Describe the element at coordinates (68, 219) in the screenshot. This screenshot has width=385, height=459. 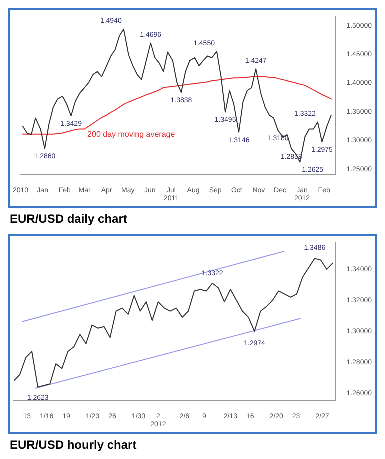
I see `text: EUR/USD daily chart` at that location.